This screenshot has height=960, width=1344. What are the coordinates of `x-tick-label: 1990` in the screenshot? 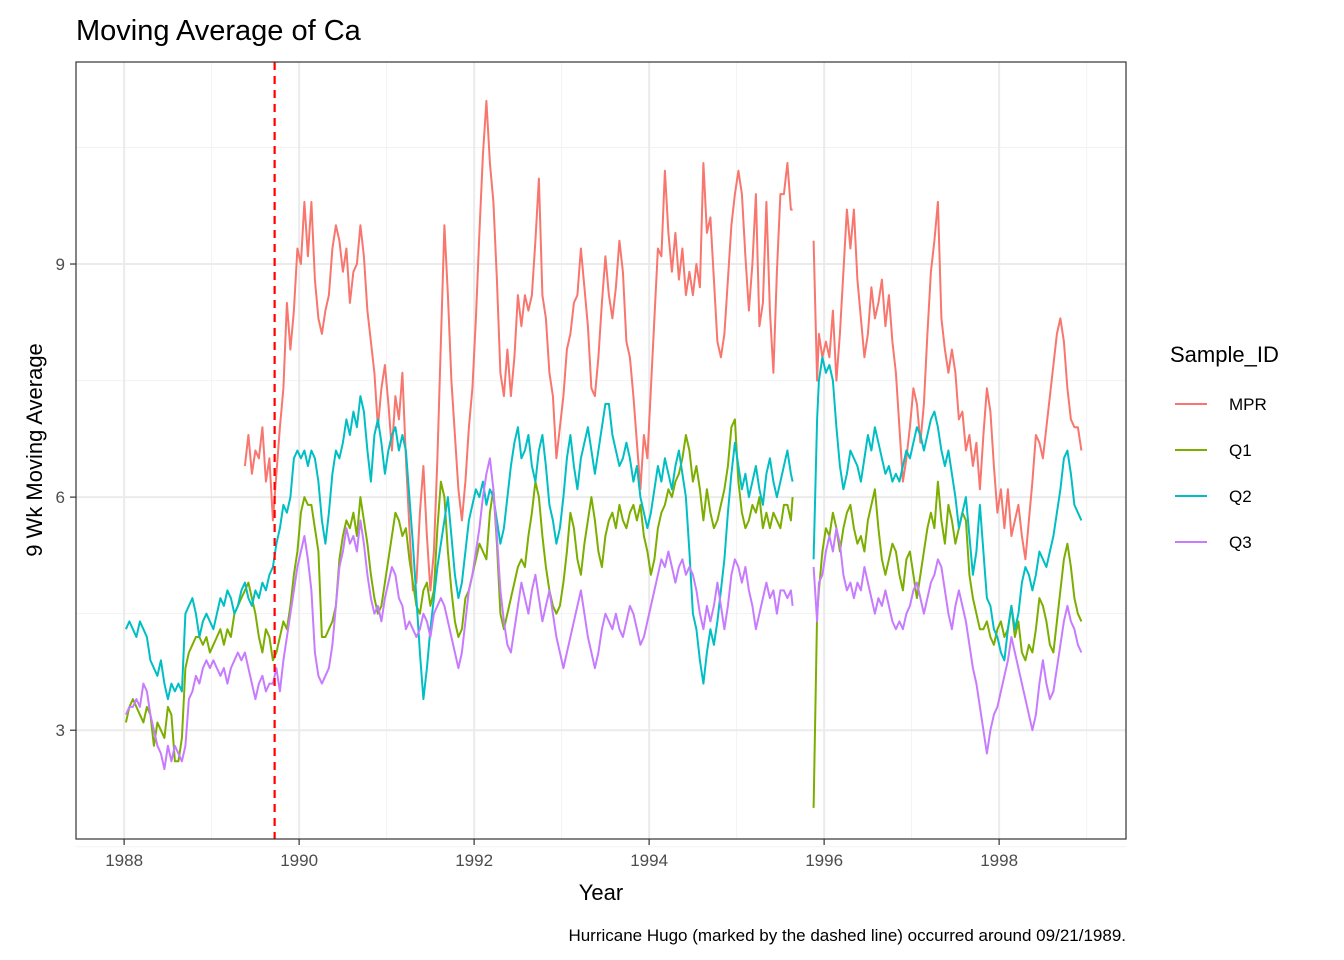 It's located at (299, 860).